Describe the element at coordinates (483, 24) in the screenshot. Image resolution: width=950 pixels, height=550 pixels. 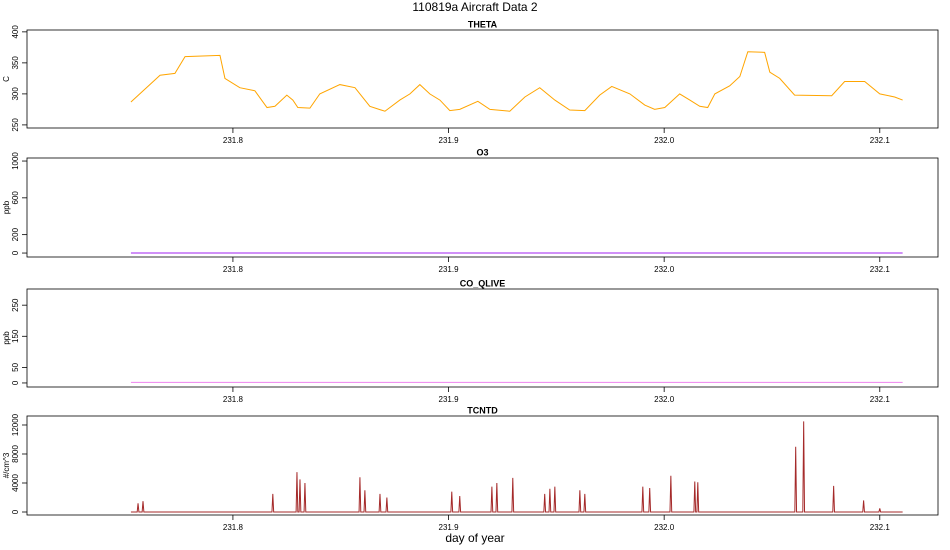
I see `panel-title: THETA` at that location.